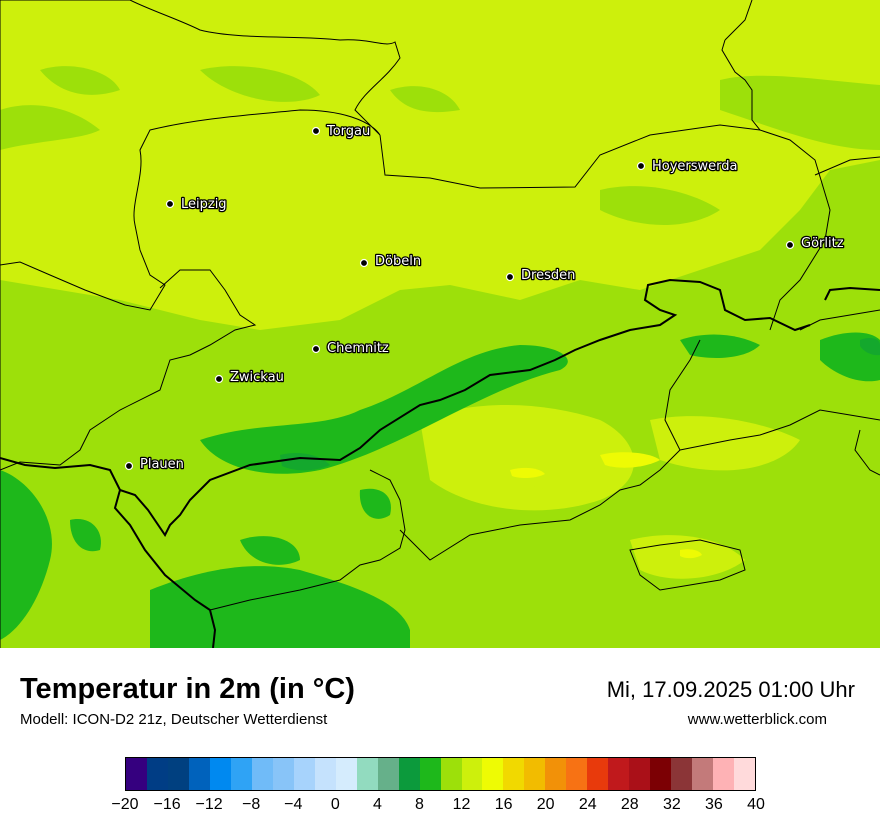  What do you see at coordinates (756, 804) in the screenshot?
I see `colorbar-tick-label: 40` at bounding box center [756, 804].